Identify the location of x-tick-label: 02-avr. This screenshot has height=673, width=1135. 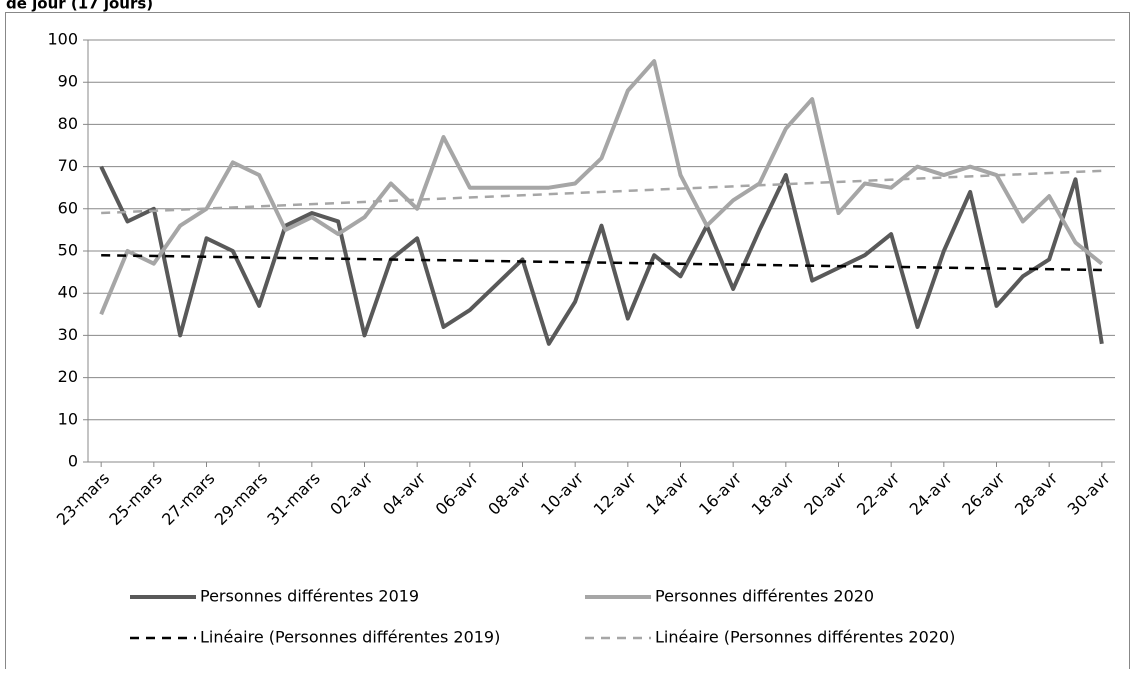
(351, 493).